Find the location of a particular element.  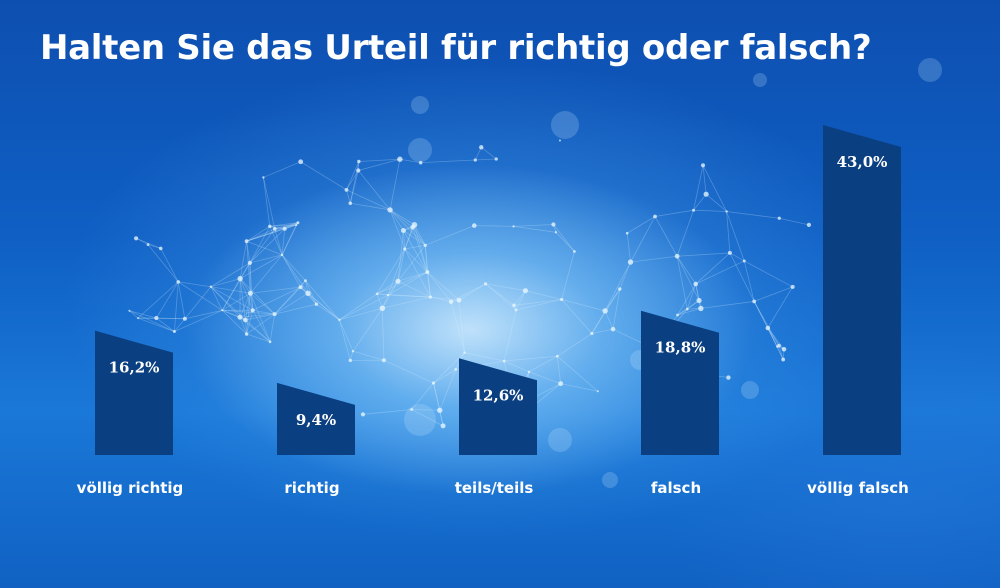

data-label: 12,6% is located at coordinates (498, 395).